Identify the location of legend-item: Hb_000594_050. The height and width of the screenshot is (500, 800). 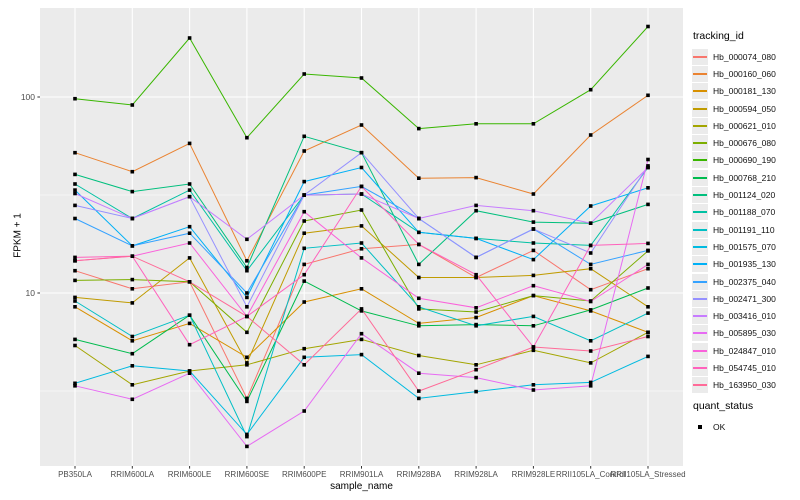
(734, 108).